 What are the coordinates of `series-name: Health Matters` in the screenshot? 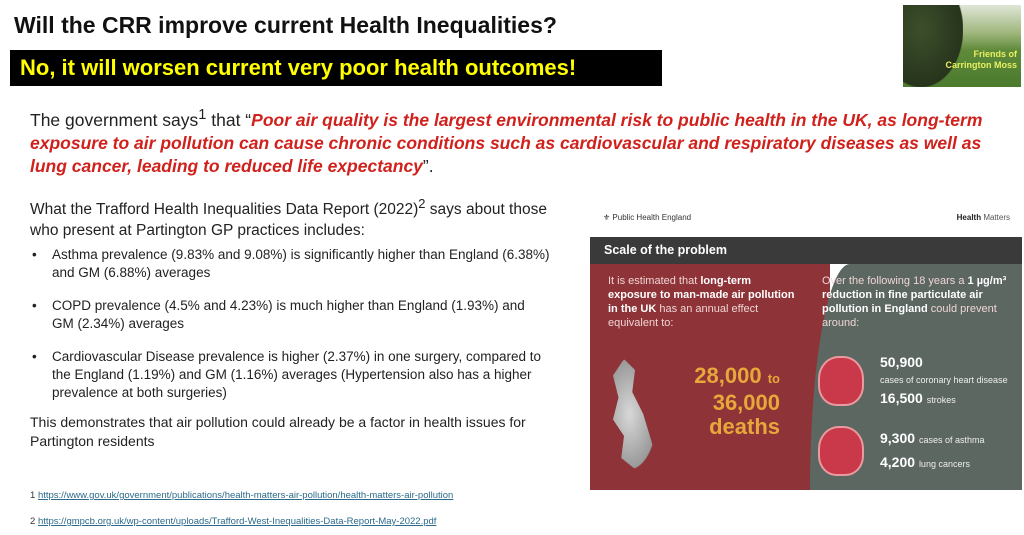 It's located at (983, 217).